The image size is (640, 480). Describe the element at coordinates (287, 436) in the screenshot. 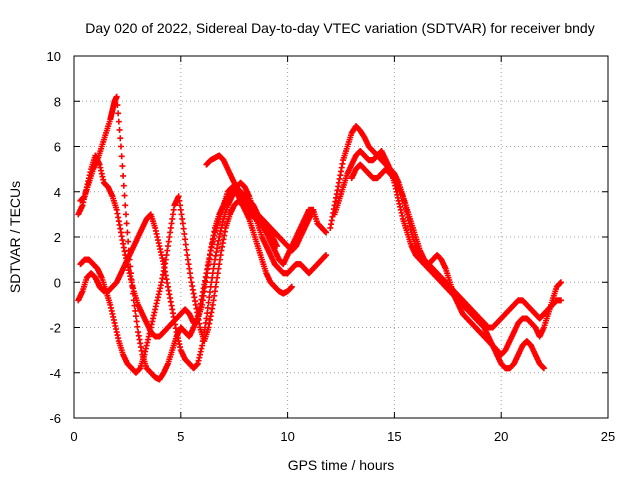

I see `x-tick-label: 10` at that location.